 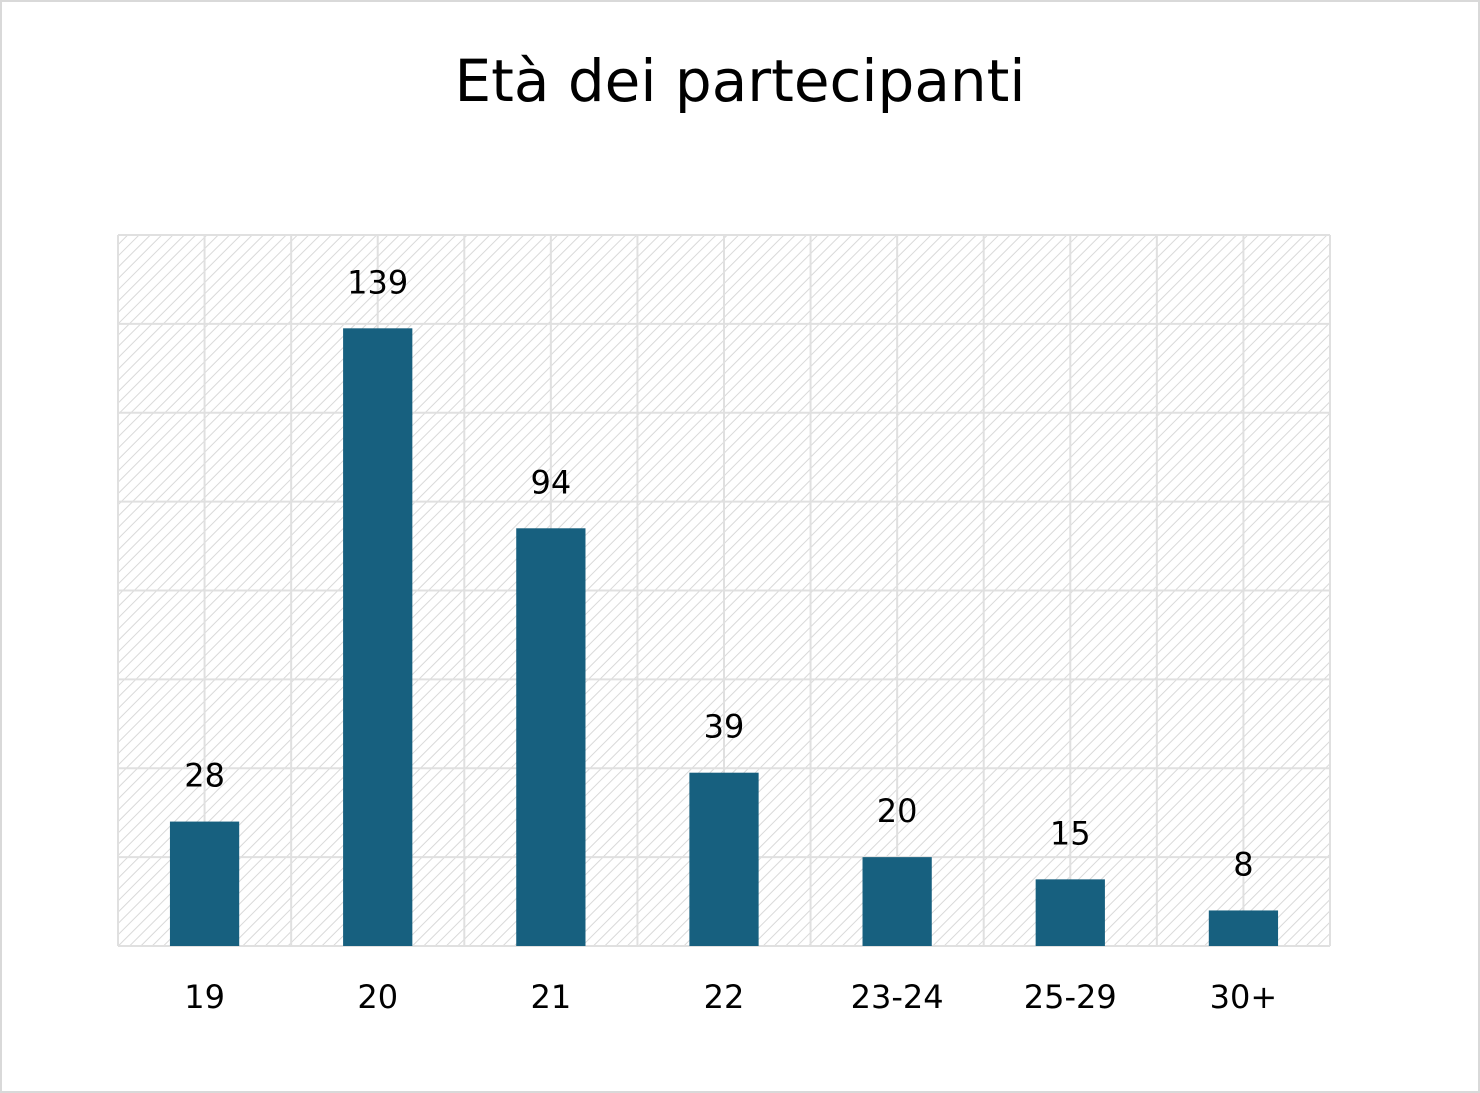 I want to click on x-tick-label: 21, so click(x=550, y=997).